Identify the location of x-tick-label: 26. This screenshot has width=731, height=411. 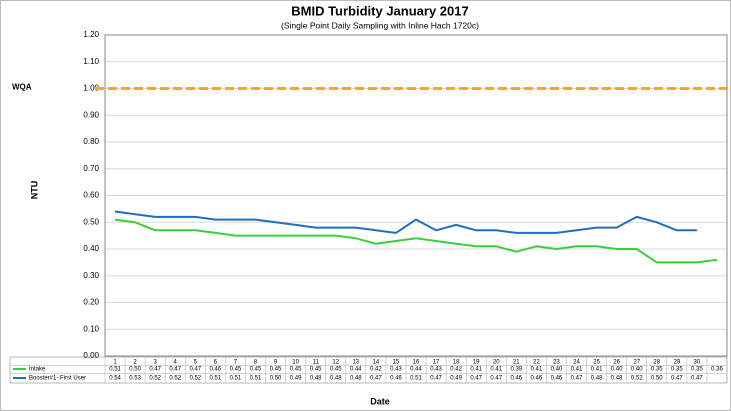
(616, 363).